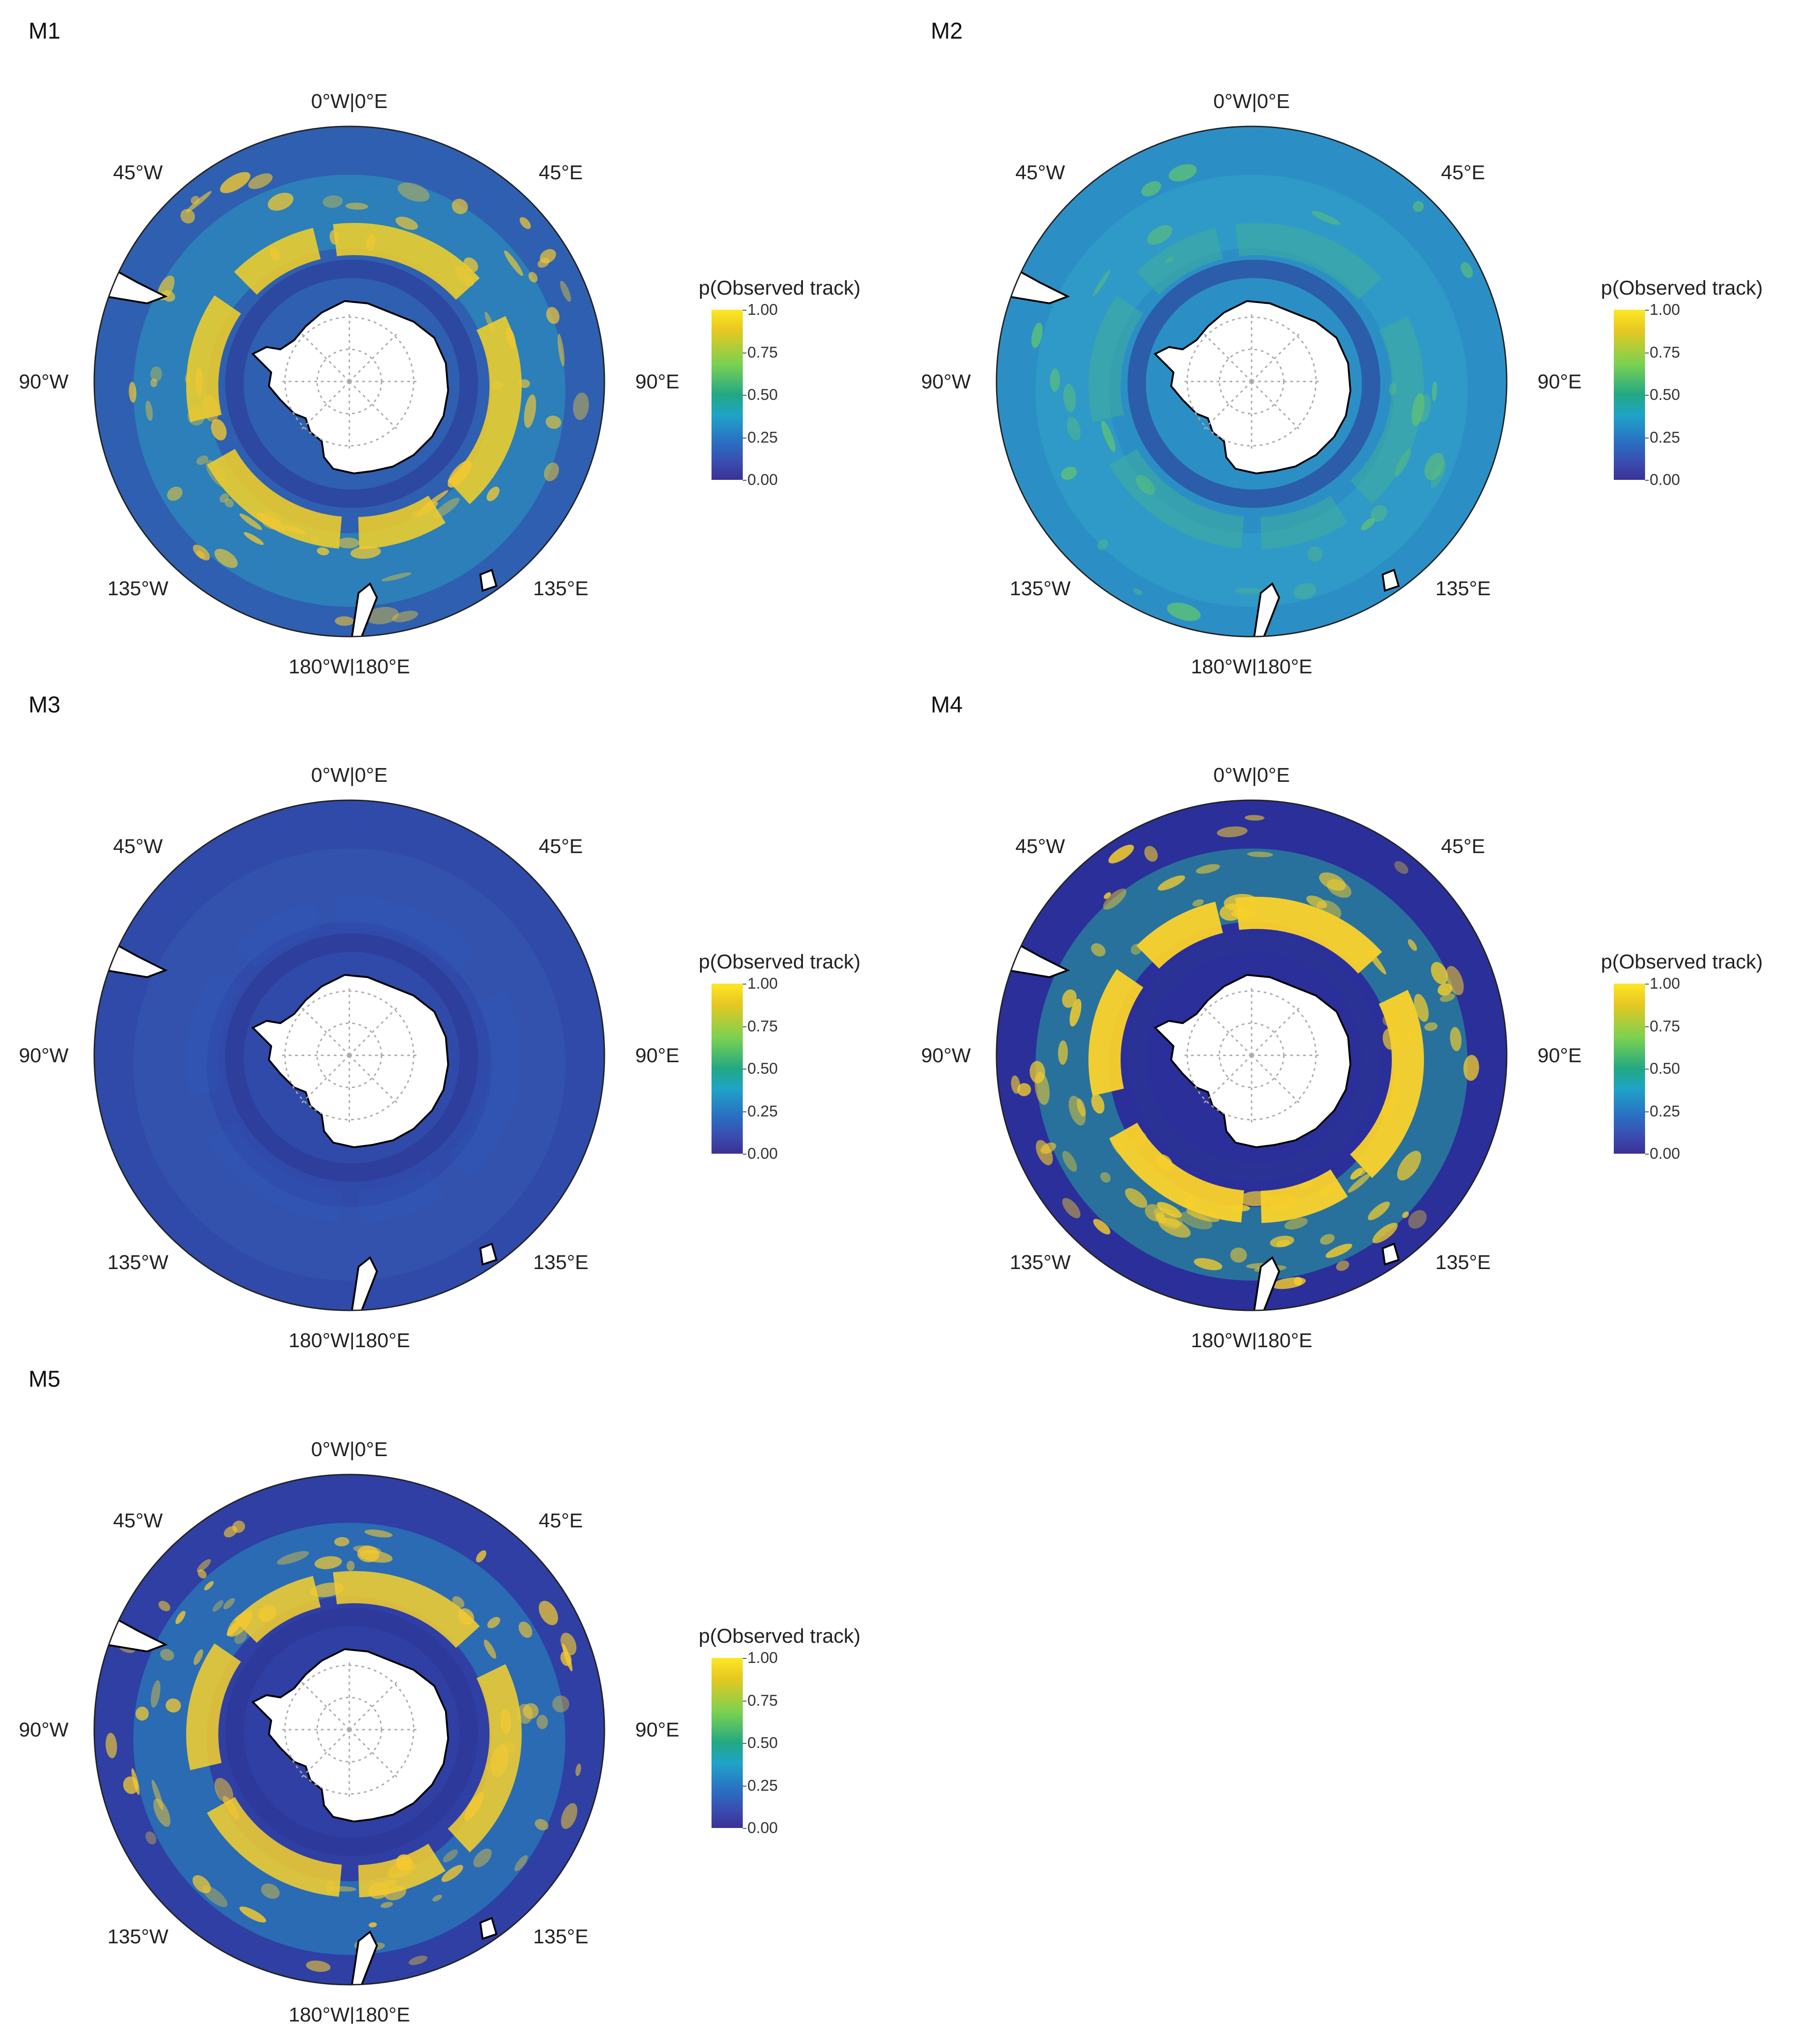  I want to click on colorbar-title: p(Observed track), so click(780, 288).